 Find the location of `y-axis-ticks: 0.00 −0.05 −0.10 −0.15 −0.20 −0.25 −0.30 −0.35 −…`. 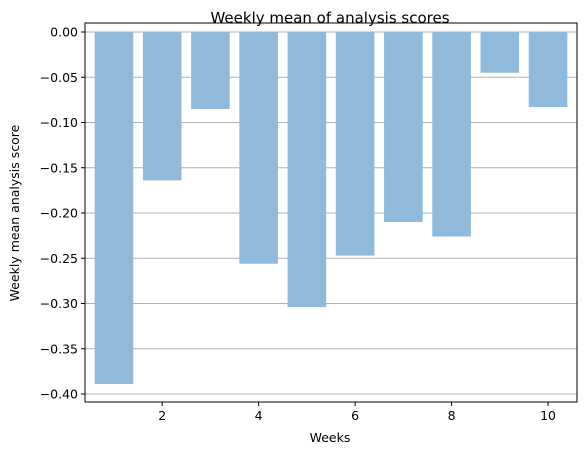

y-axis-ticks: 0.00 −0.05 −0.10 −0.15 −0.20 −0.25 −0.30 −0.35 −… is located at coordinates (62, 213).